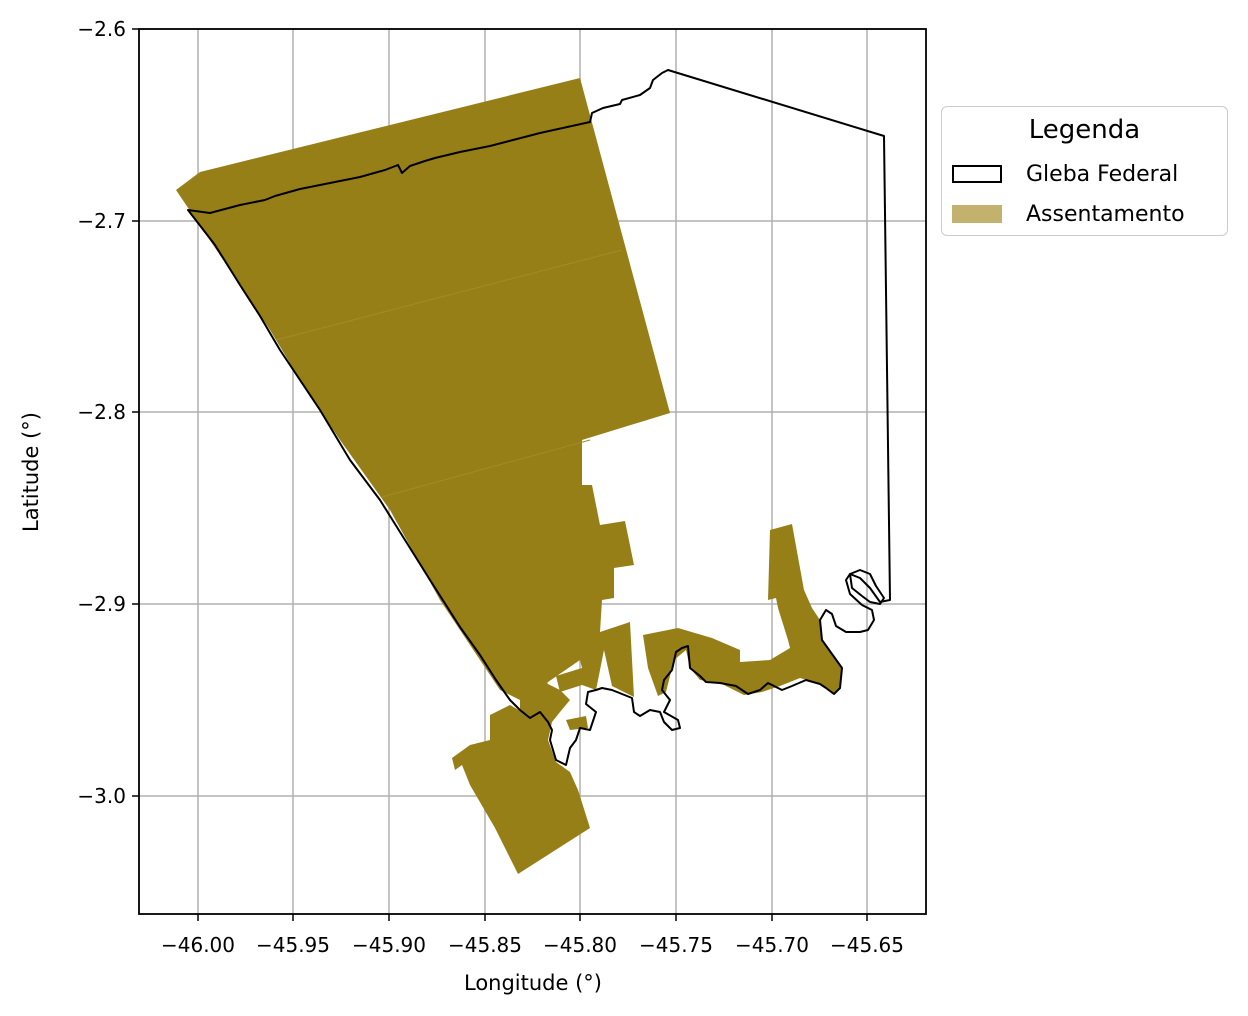  Describe the element at coordinates (389, 945) in the screenshot. I see `x-tick-label: −45.90` at that location.